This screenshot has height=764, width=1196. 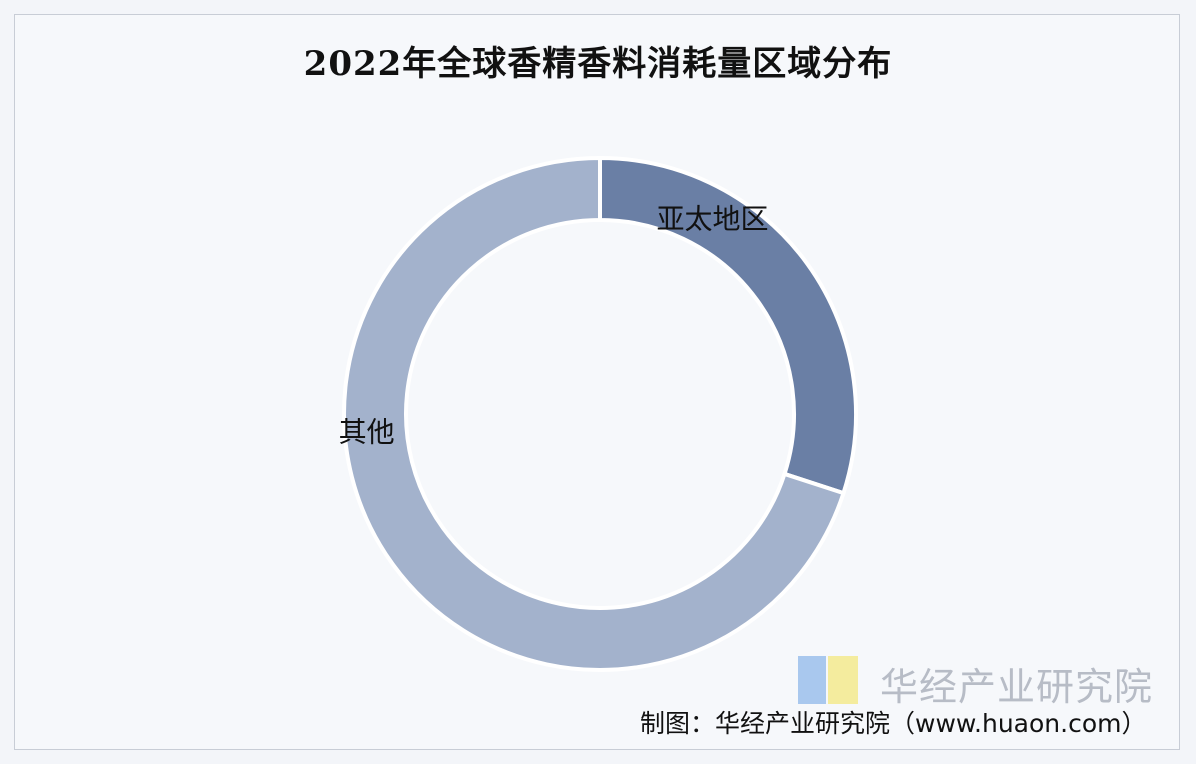 What do you see at coordinates (812, 680) in the screenshot?
I see `watermark-logo-icon` at bounding box center [812, 680].